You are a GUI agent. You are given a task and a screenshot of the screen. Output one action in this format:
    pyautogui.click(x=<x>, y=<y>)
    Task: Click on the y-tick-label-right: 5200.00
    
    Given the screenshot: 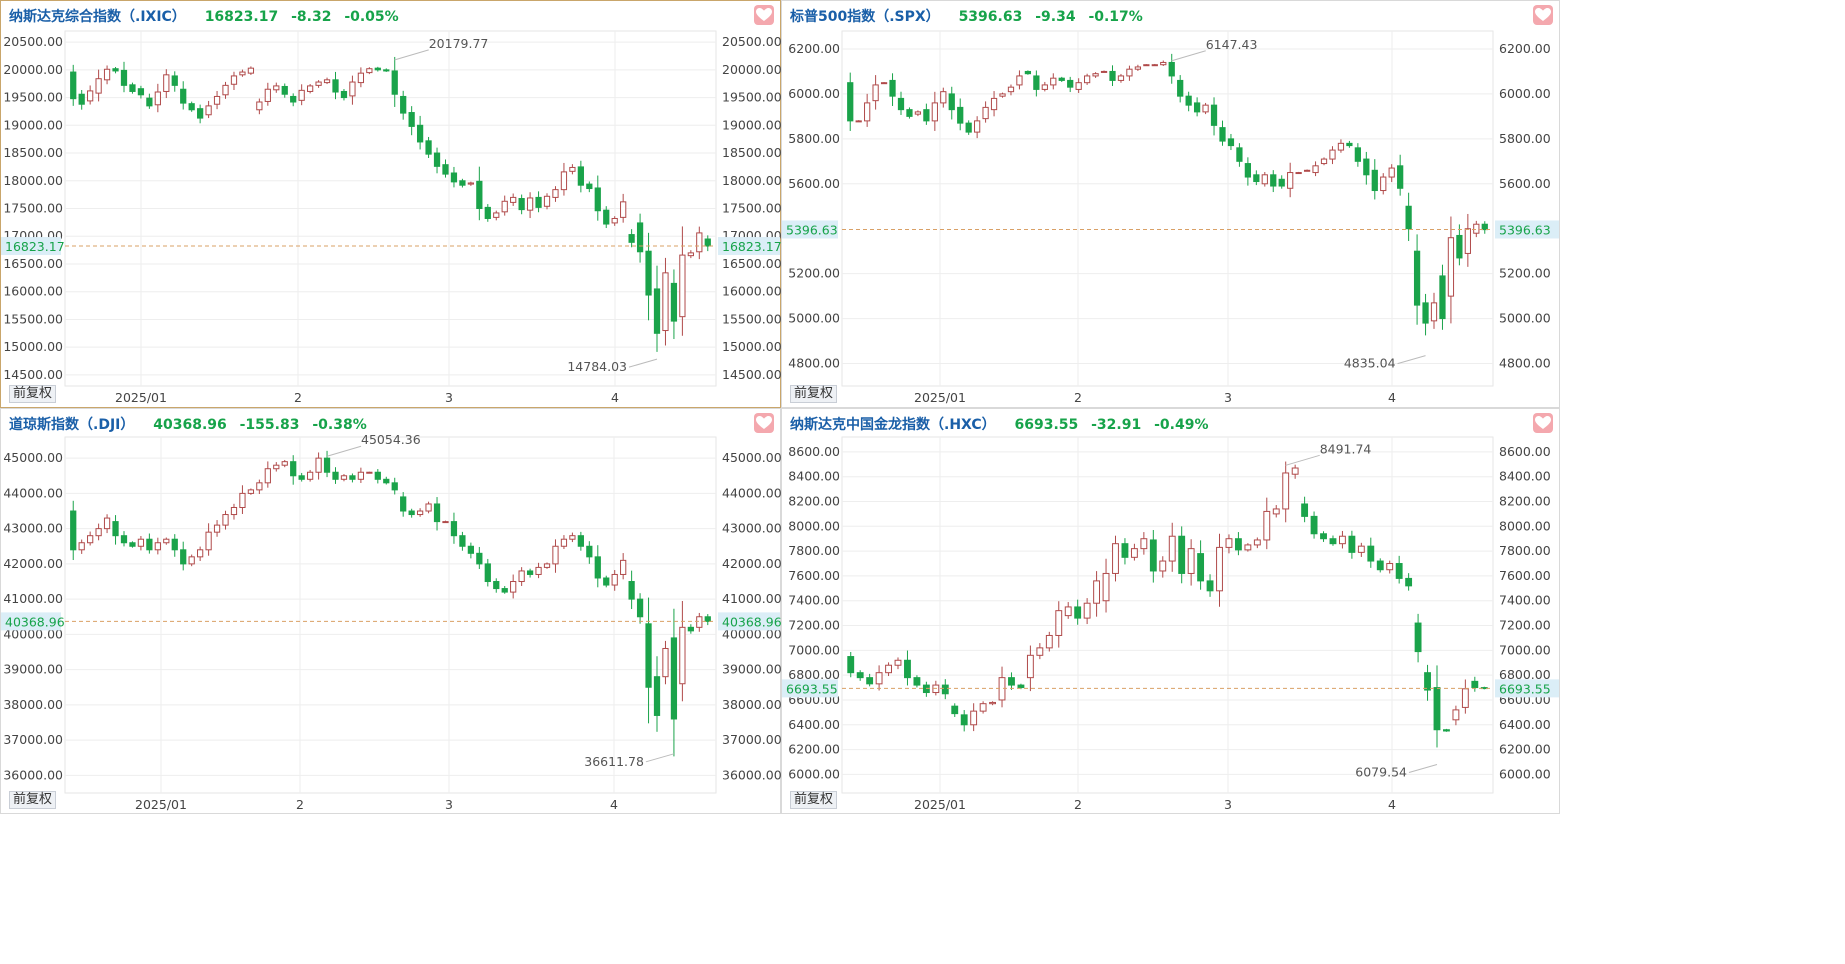 What is the action you would take?
    pyautogui.click(x=1525, y=273)
    